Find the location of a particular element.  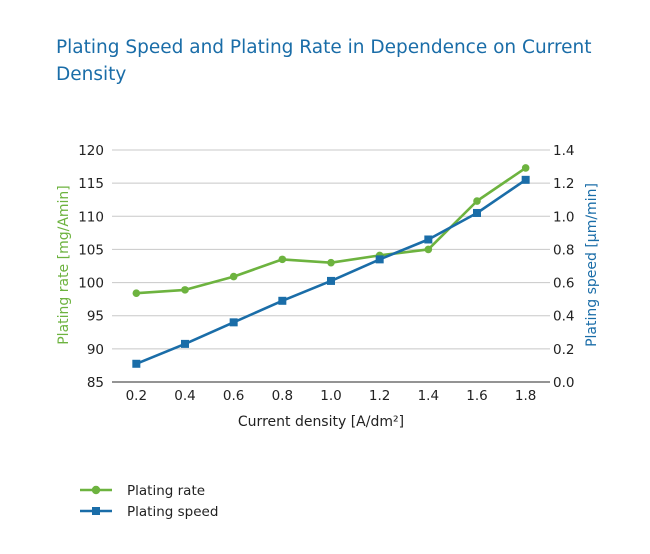

legend: Plating rate Plating speed is located at coordinates (149, 501).